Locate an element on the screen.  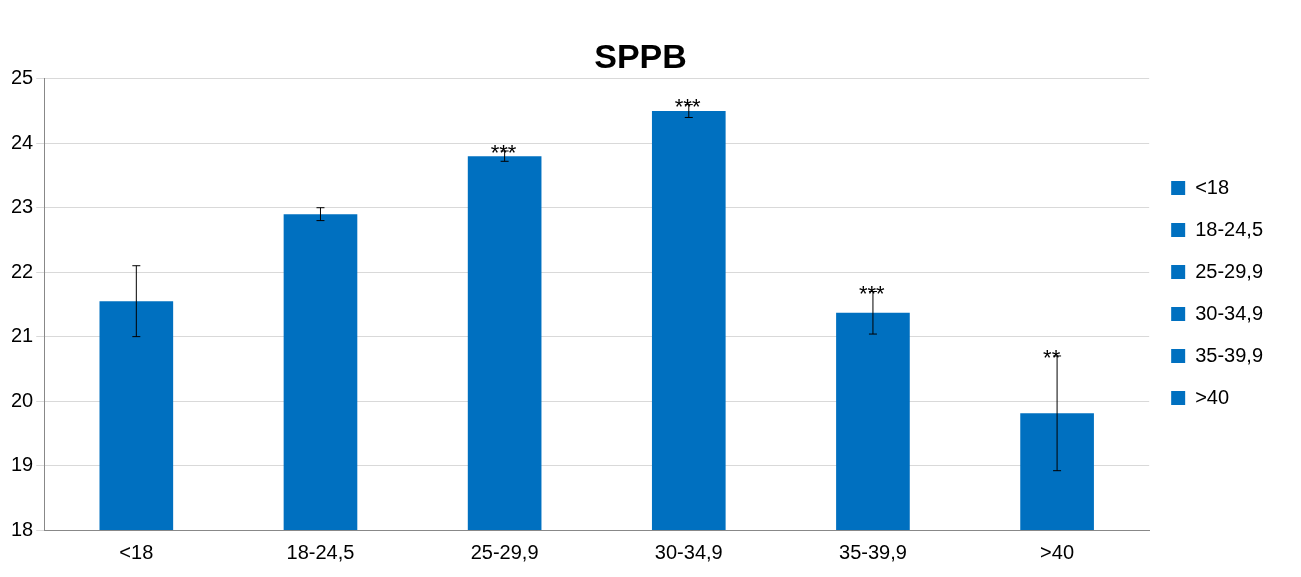
annotation: ** is located at coordinates (1052, 358).